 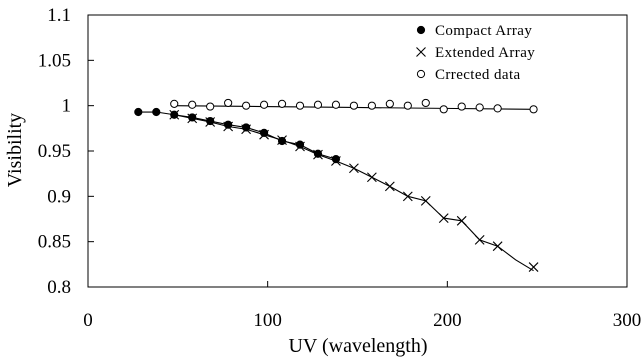 What do you see at coordinates (421, 74) in the screenshot?
I see `legend-corrected-data-marker` at bounding box center [421, 74].